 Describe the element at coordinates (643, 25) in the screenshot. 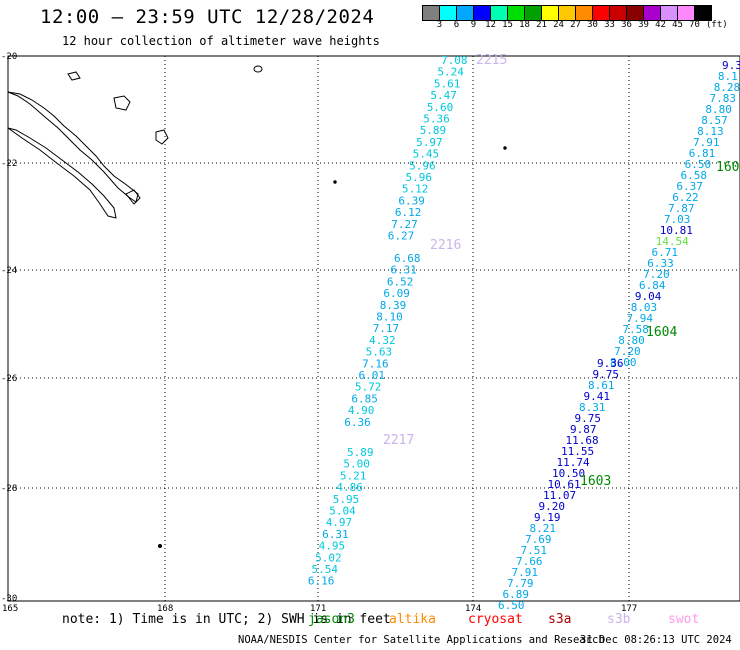

I see `scale-label: 39` at that location.